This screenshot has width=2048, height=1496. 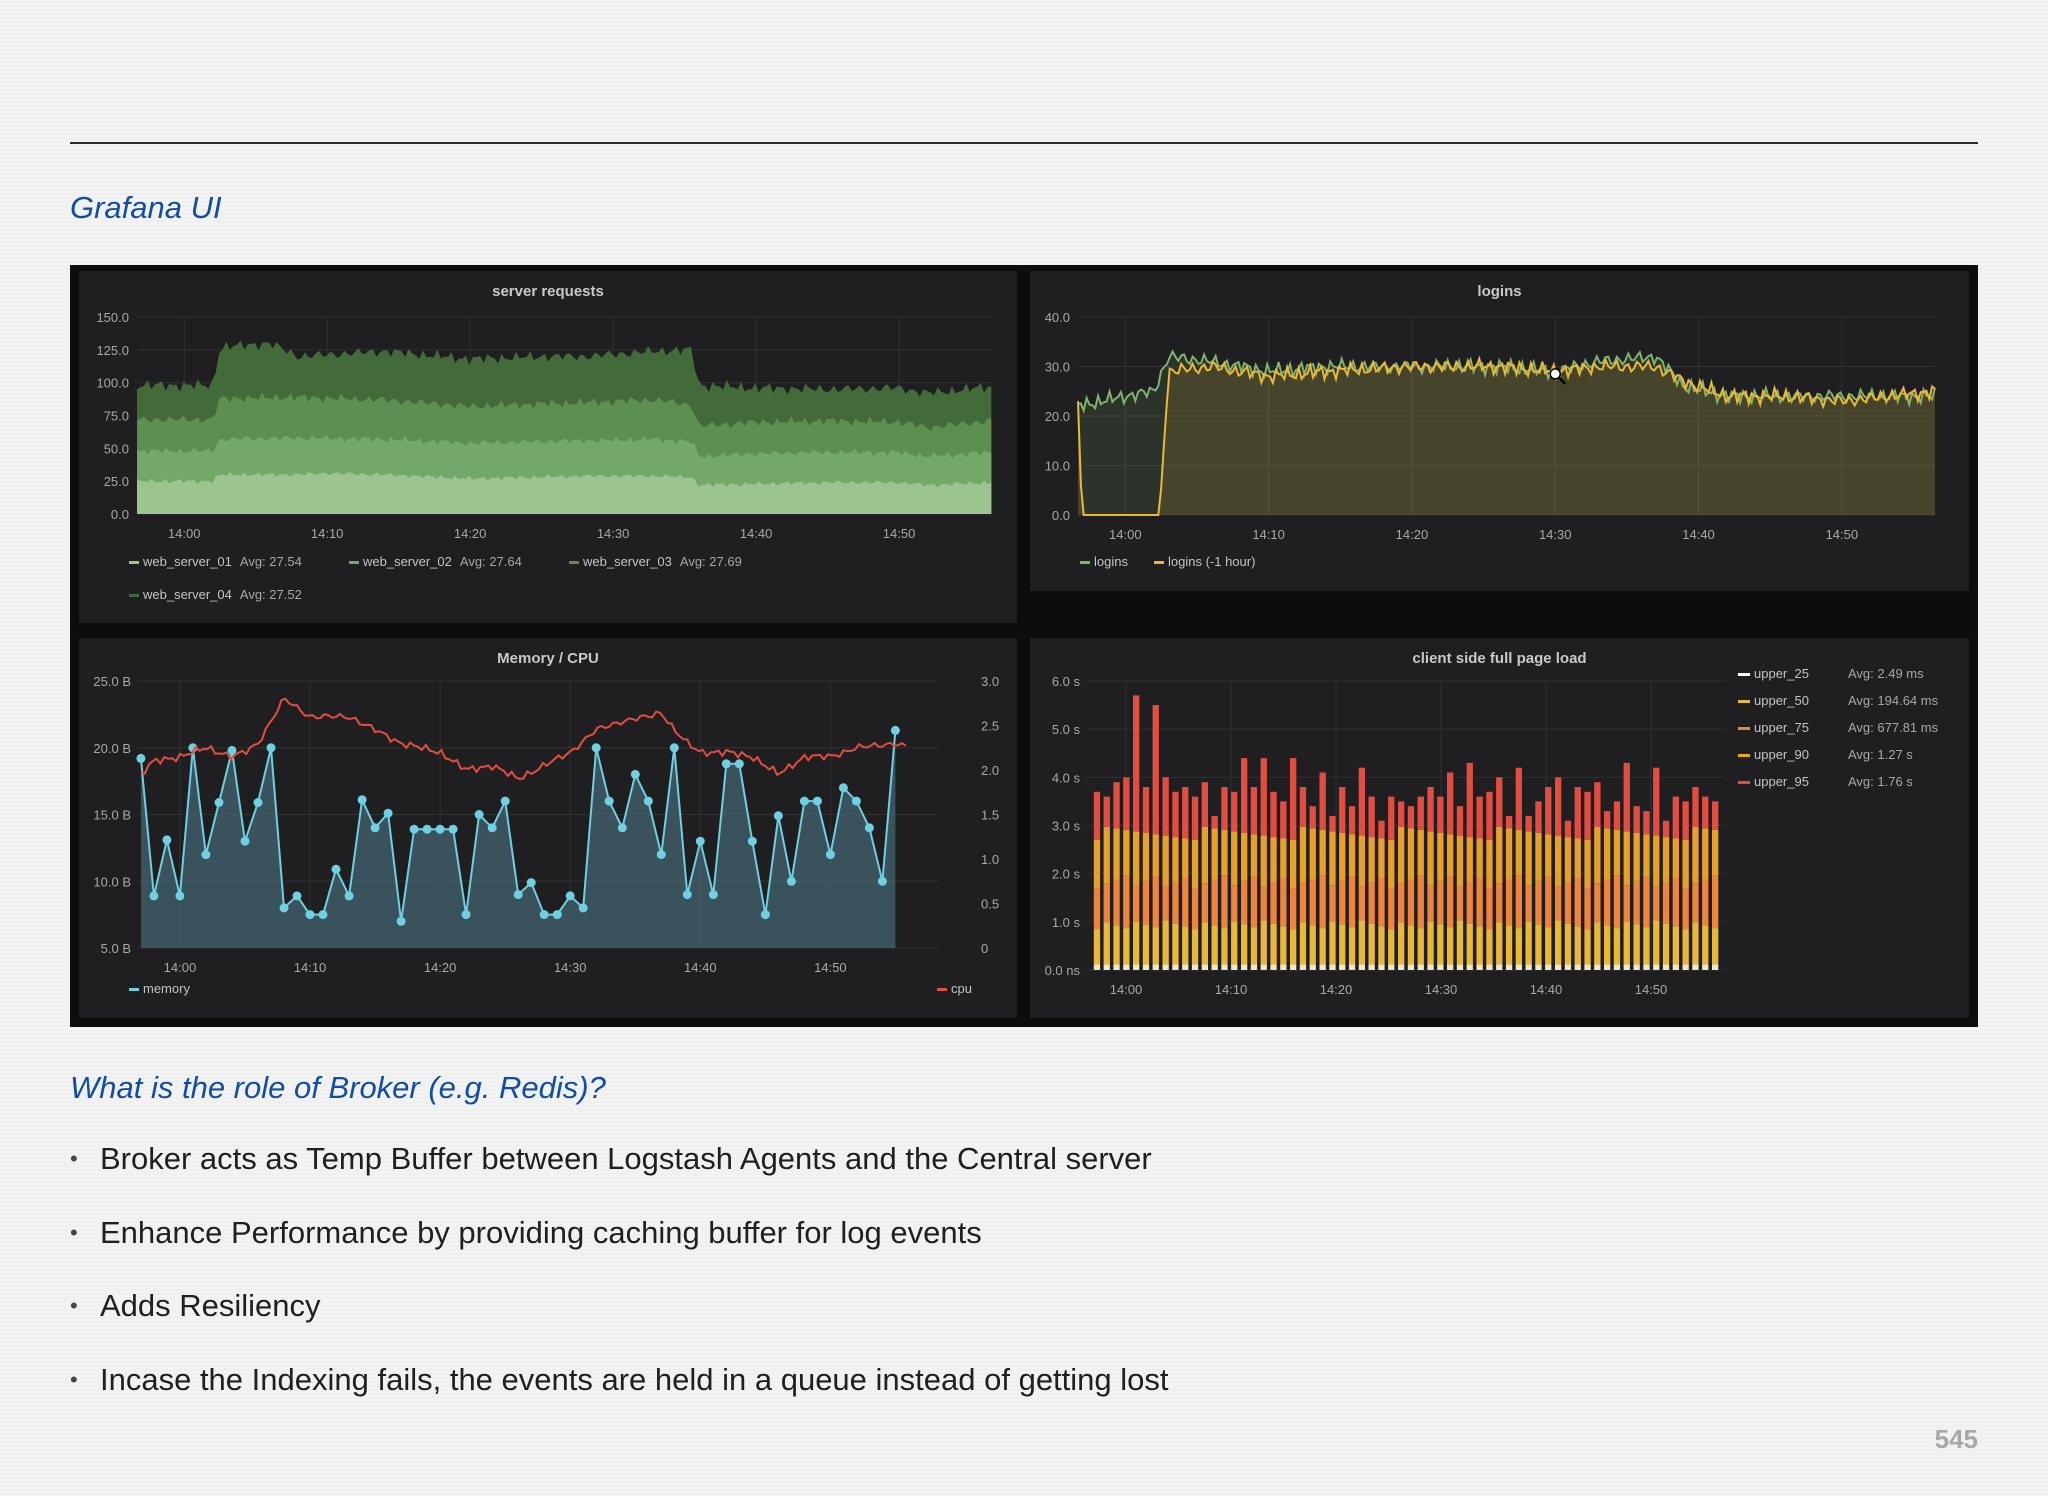 I want to click on y-tick-label: 2.0 s, so click(x=1066, y=874).